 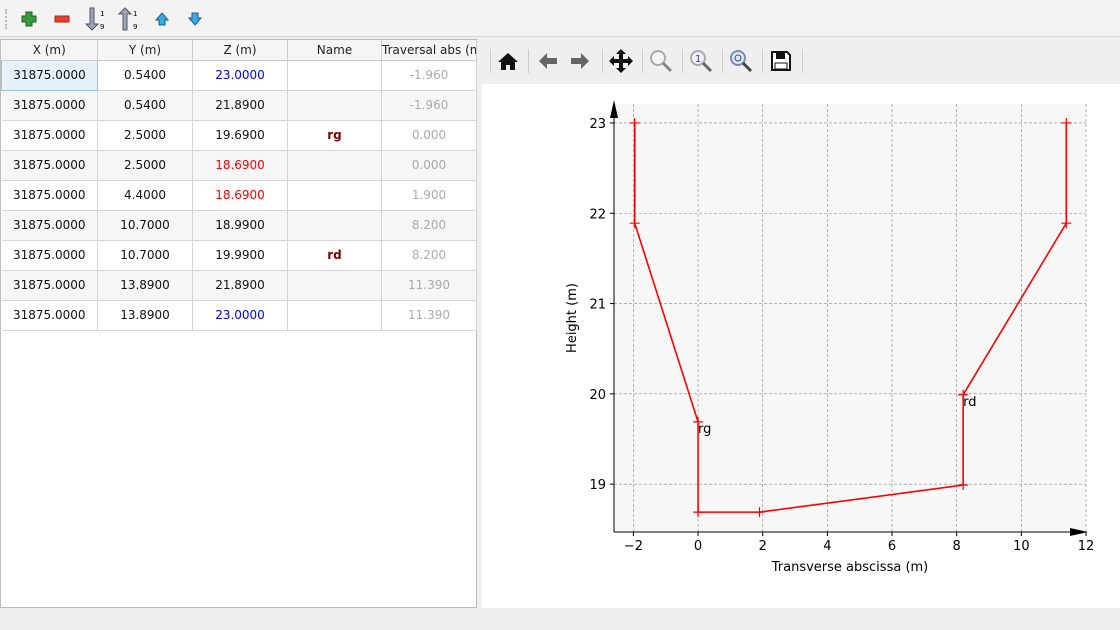 I want to click on forward-icon, so click(x=580, y=61).